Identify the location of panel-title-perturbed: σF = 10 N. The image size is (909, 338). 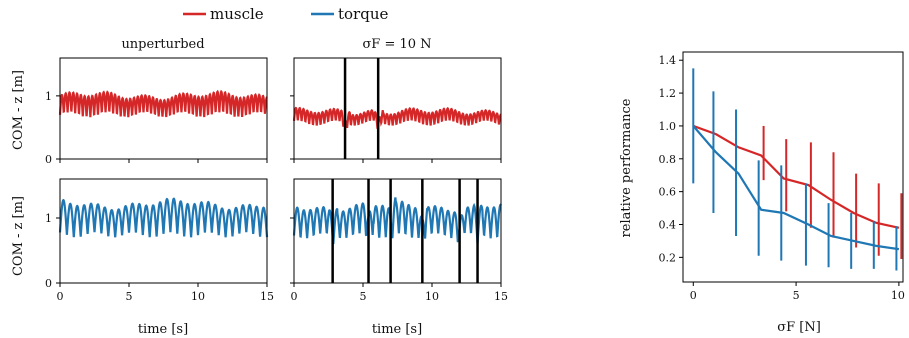
(396, 44).